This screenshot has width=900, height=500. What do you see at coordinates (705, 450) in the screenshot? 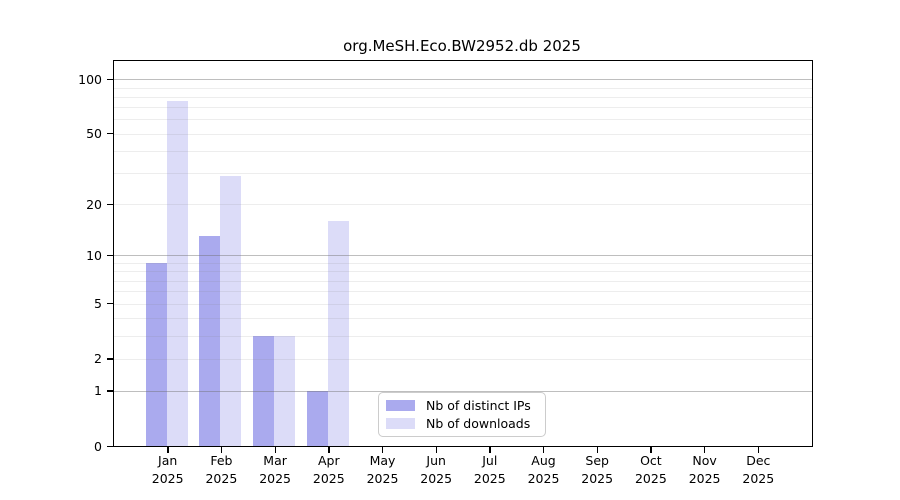
I see `x-tick-mark-nov` at bounding box center [705, 450].